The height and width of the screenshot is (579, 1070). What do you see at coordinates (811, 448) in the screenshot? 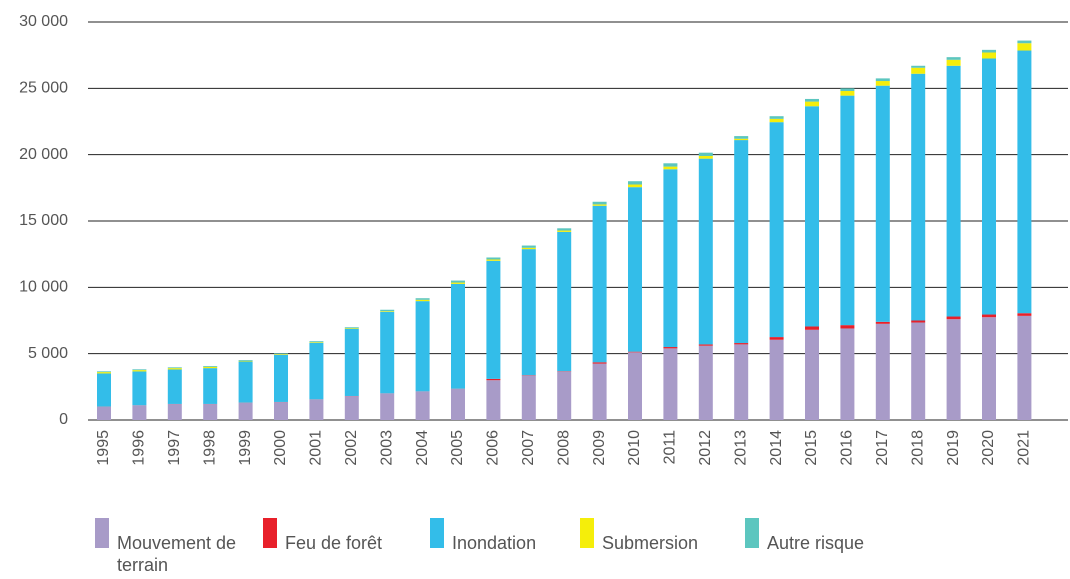
I see `x-tick-label: 2015` at bounding box center [811, 448].